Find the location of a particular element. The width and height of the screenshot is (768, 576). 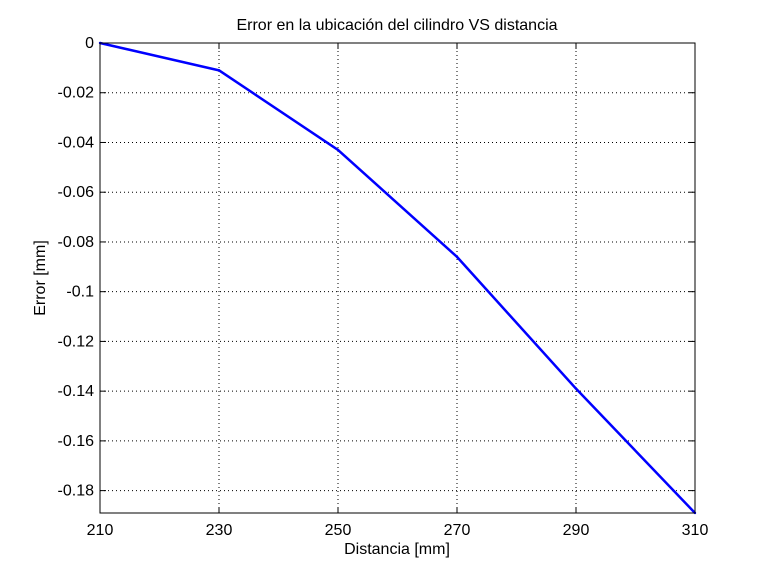

y-tick-label: -0.16 is located at coordinates (76, 441).